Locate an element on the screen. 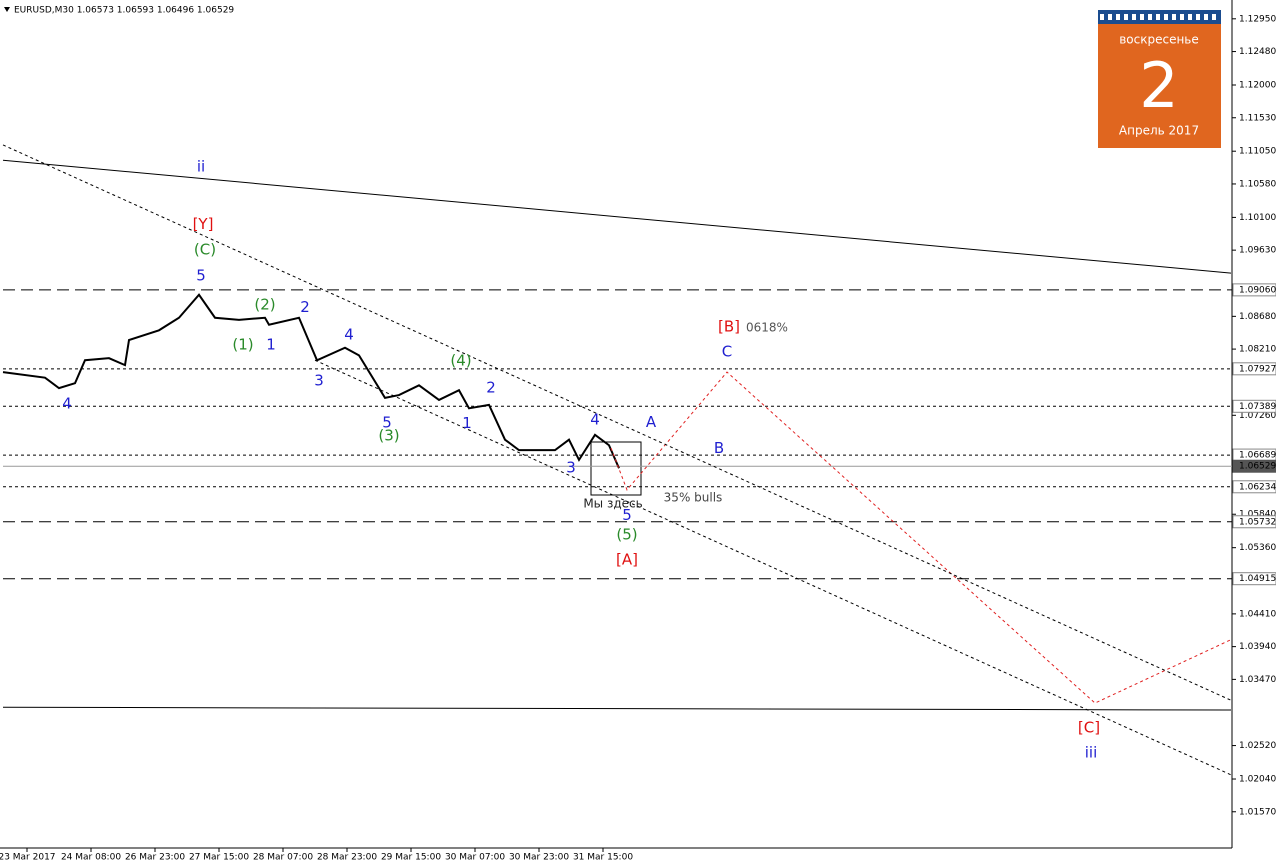  y-tick-label: 1.10100 is located at coordinates (1257, 218).